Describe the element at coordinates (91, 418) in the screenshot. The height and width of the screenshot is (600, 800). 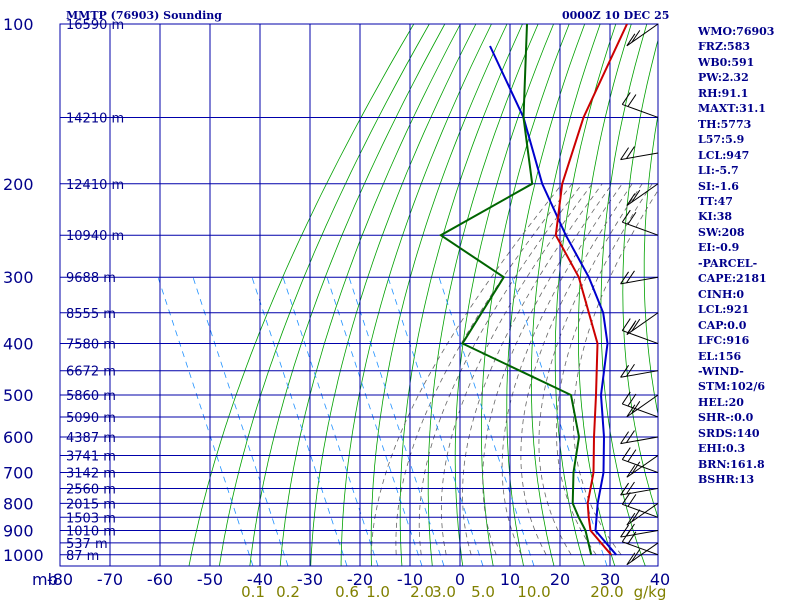
I see `height-label: 5090 m` at that location.